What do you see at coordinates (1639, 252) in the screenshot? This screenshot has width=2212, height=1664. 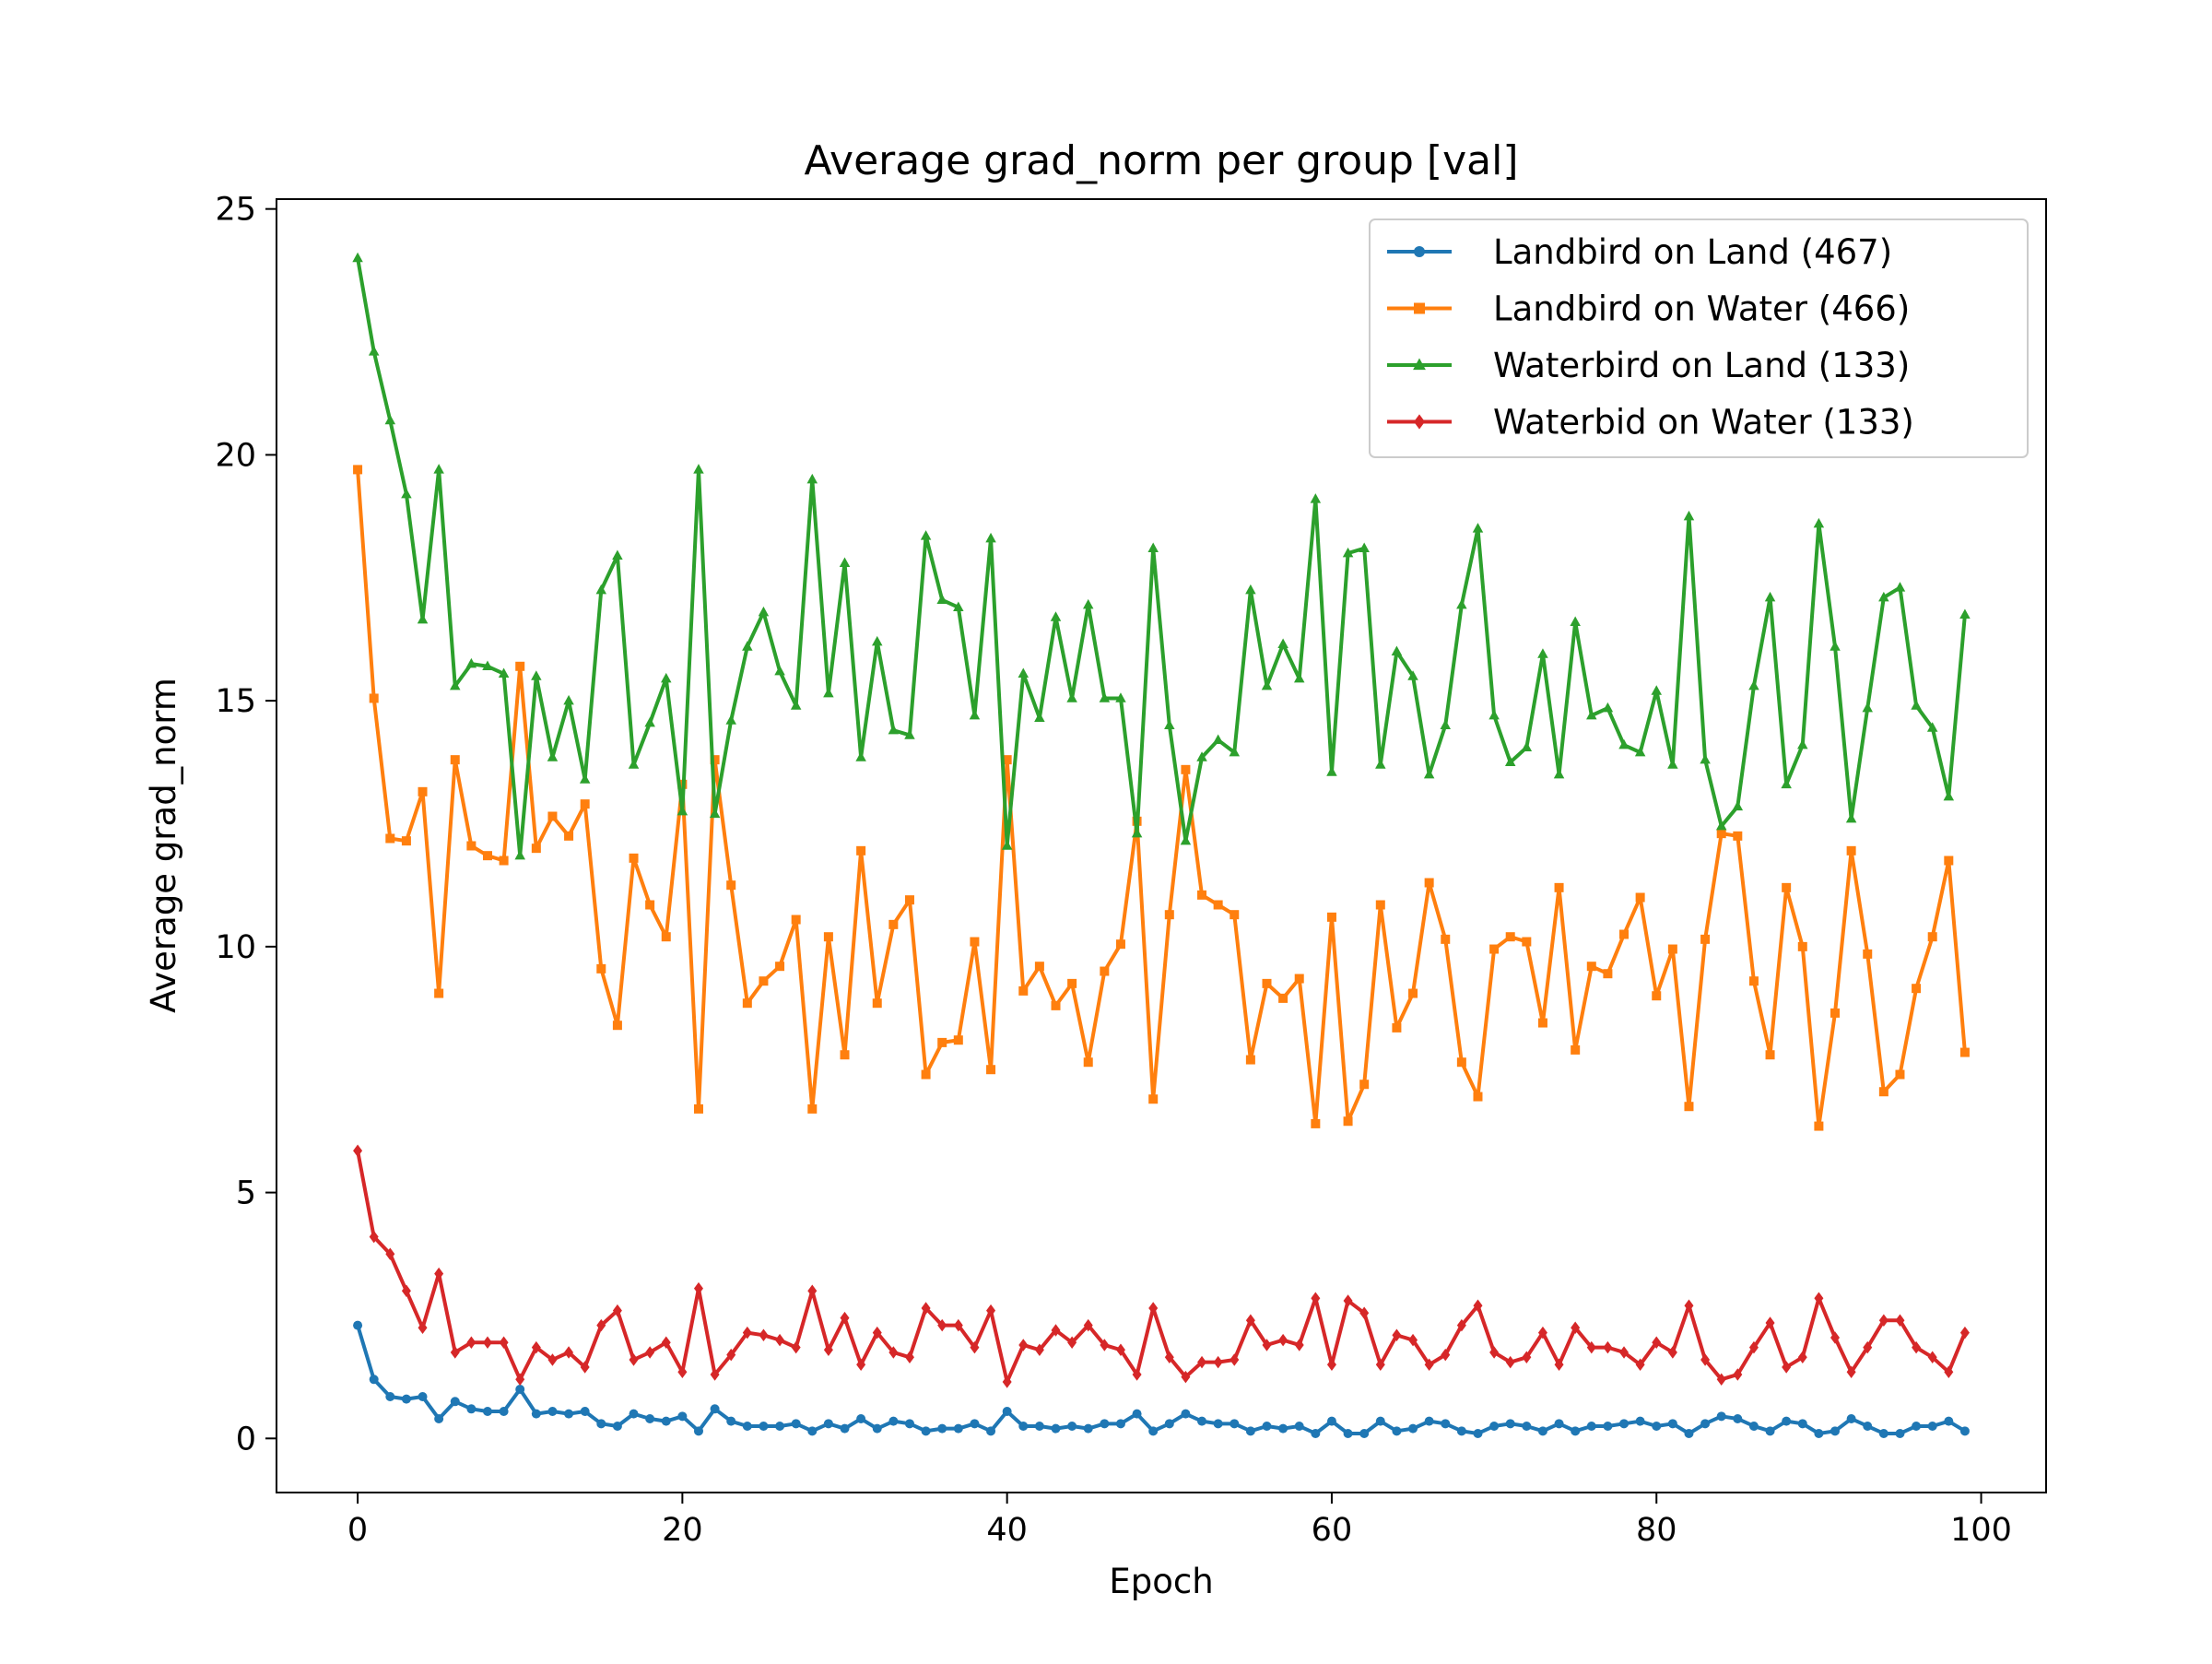 I see `legend-item: Landbird on Land (467)` at bounding box center [1639, 252].